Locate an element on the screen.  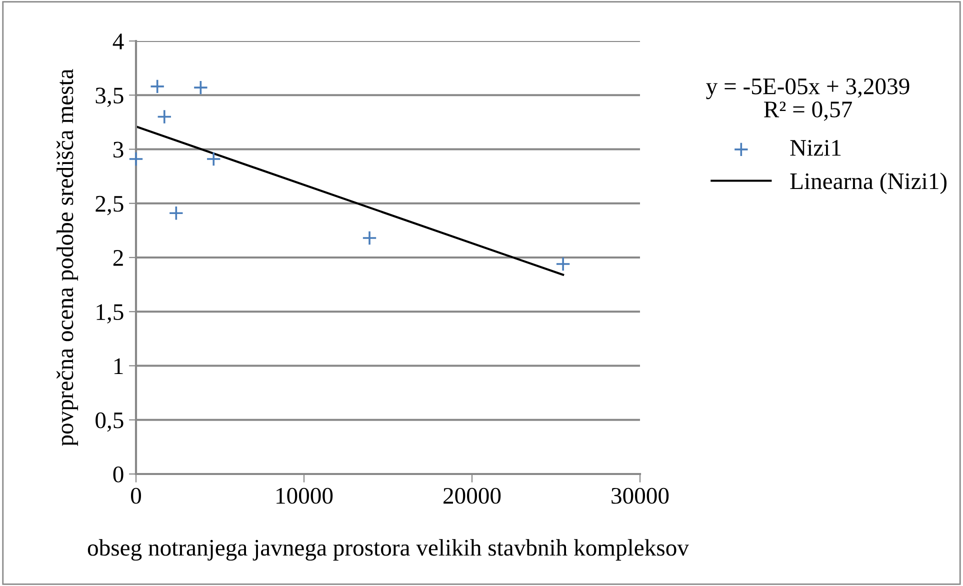
x-tick-label: 10000 is located at coordinates (304, 496).